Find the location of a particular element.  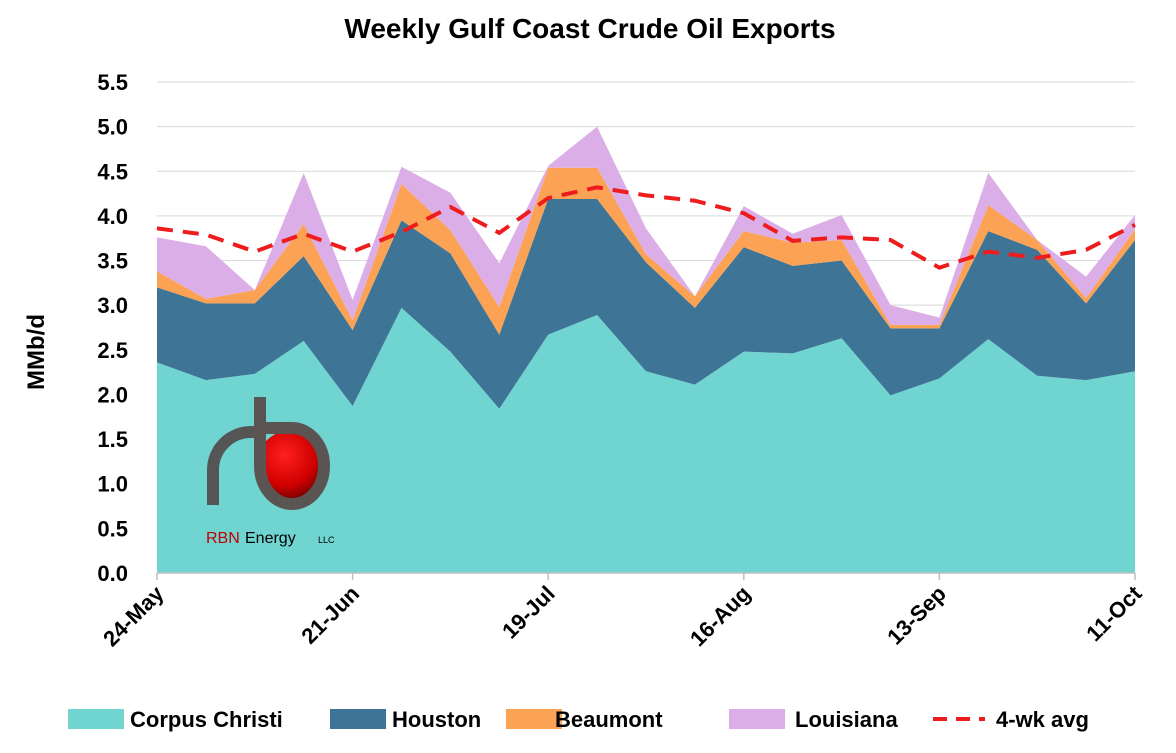

logo-pipe-b is located at coordinates (292, 453).